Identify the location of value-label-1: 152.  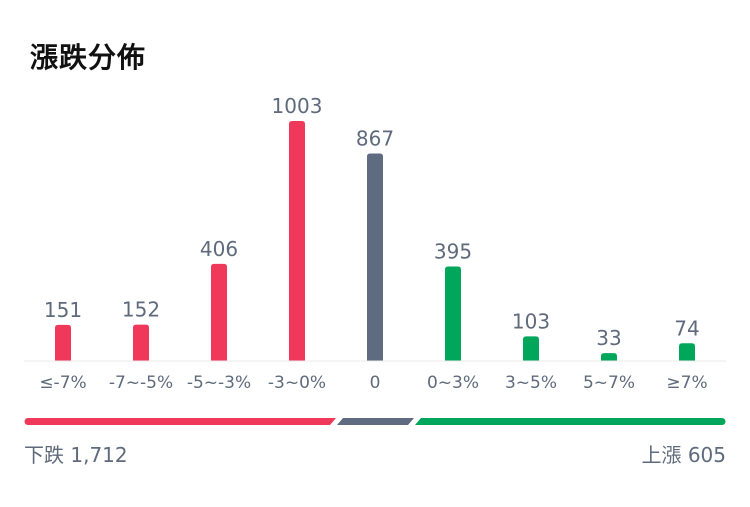
(141, 310).